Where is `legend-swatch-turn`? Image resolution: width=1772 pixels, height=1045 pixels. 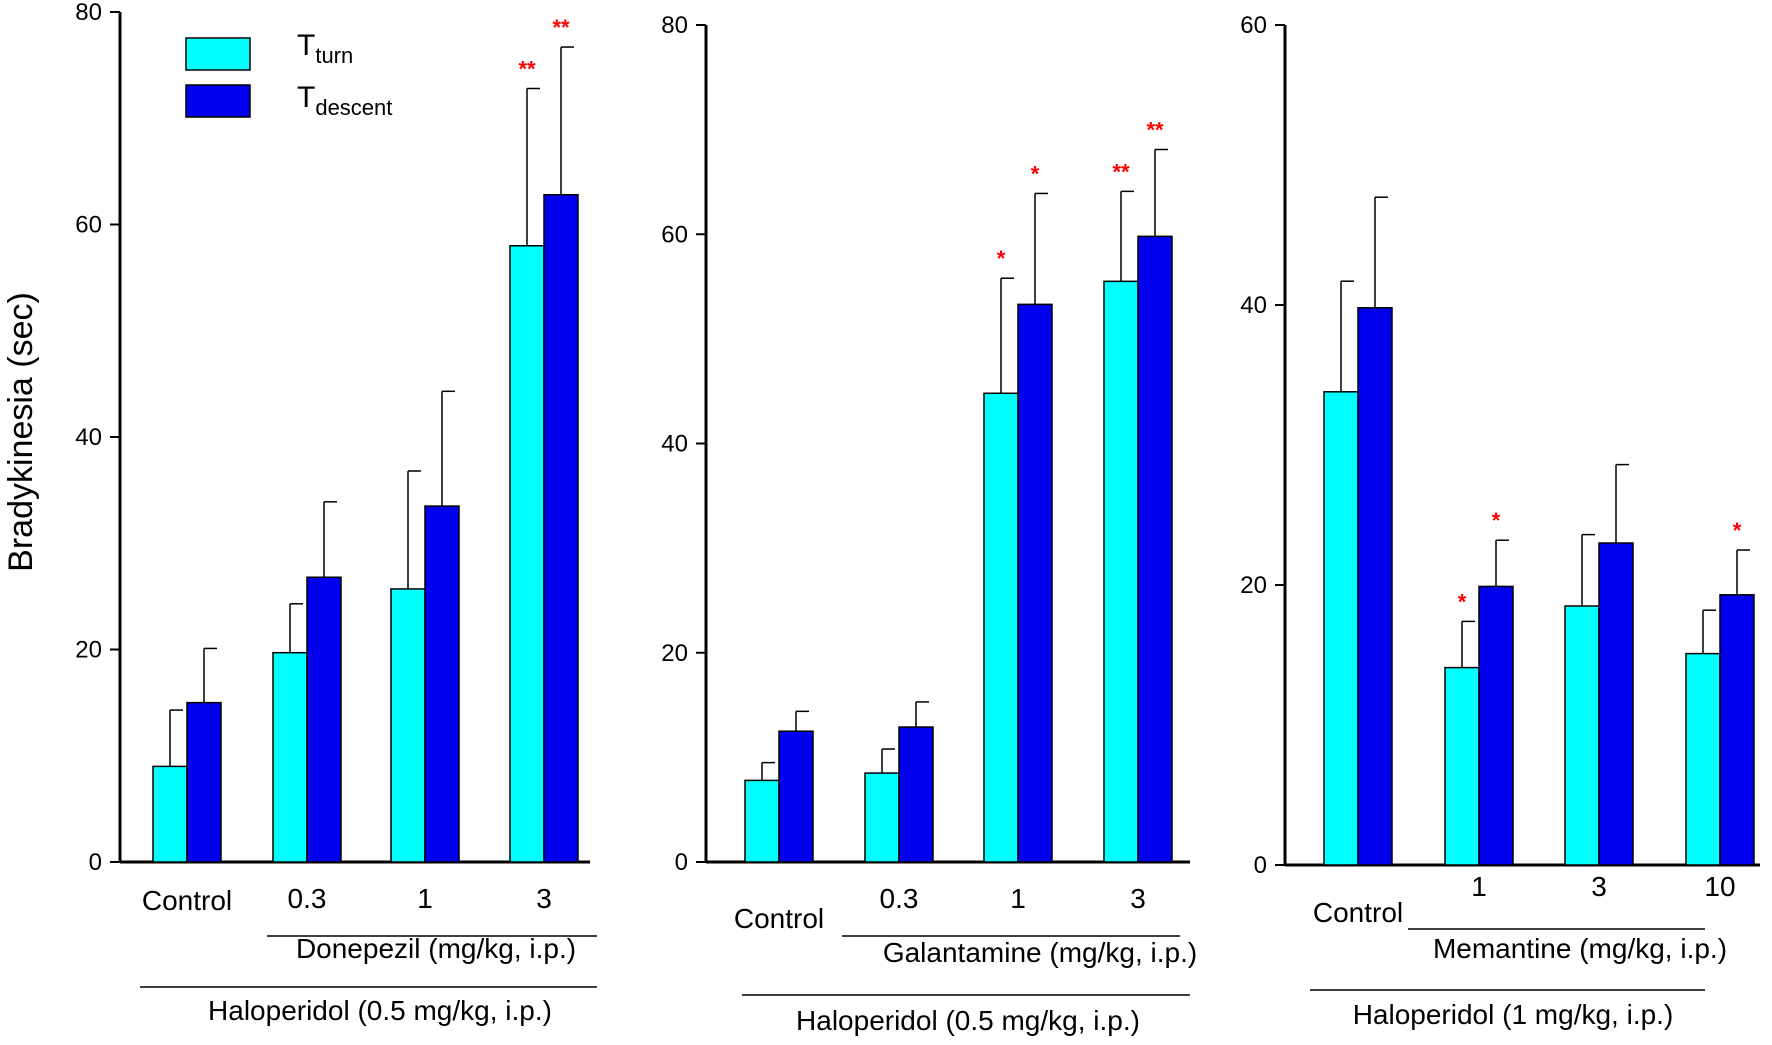 legend-swatch-turn is located at coordinates (218, 54).